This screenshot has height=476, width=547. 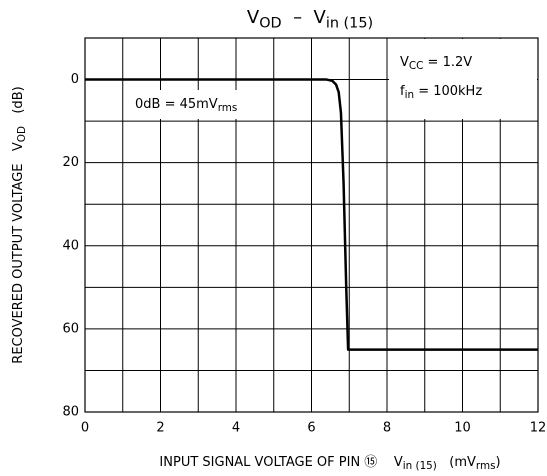 What do you see at coordinates (538, 428) in the screenshot?
I see `x-tick-label: 12` at bounding box center [538, 428].